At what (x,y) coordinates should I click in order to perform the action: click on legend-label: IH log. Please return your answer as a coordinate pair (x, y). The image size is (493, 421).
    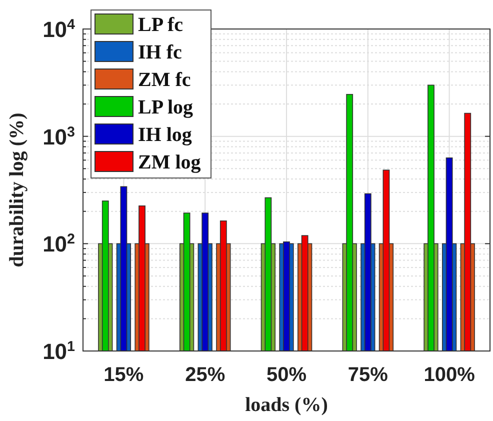
    Looking at the image, I should click on (165, 135).